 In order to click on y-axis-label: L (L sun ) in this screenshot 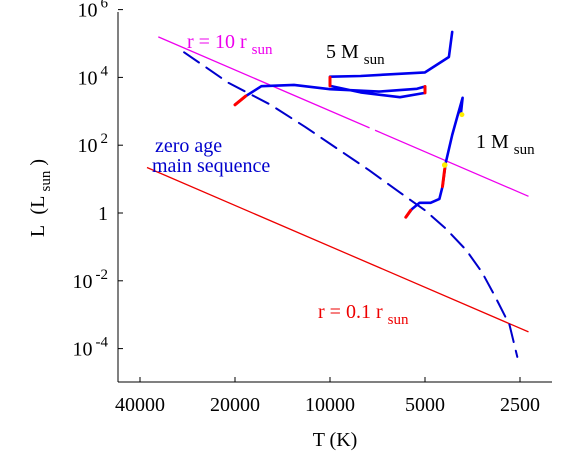, I will do `click(41, 198)`.